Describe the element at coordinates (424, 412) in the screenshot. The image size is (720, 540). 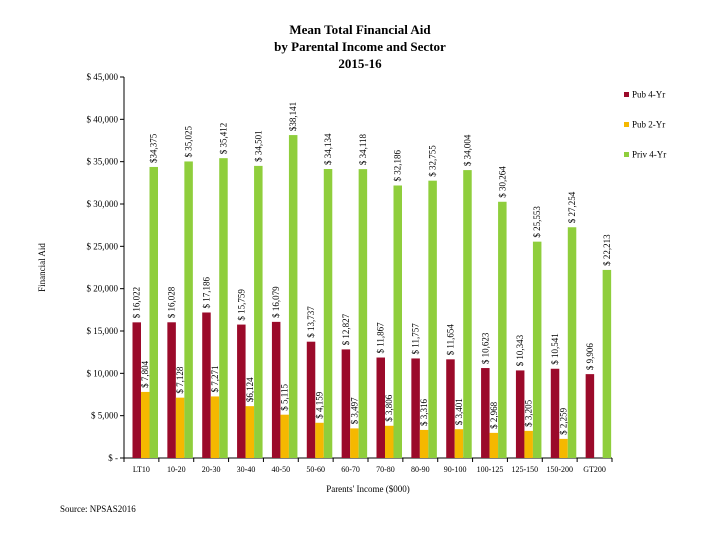
I see `bar-value-label: $ 3,316` at that location.